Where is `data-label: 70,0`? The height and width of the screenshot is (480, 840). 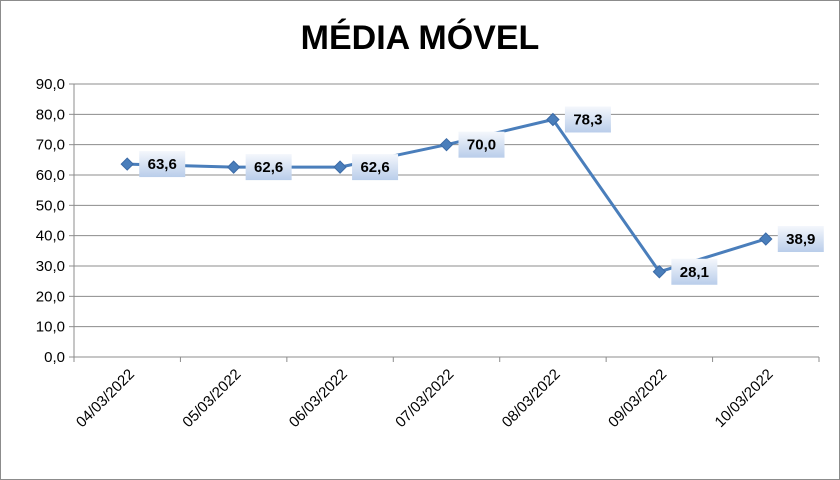 data-label: 70,0 is located at coordinates (481, 144).